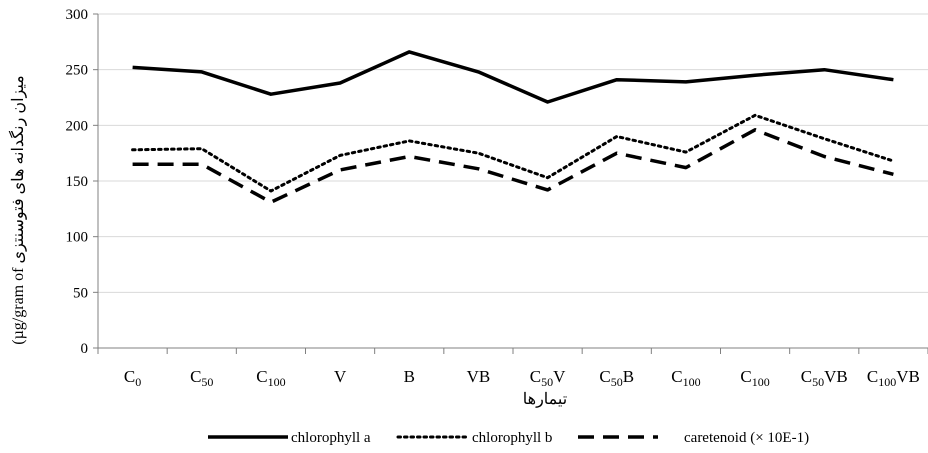  Describe the element at coordinates (746, 438) in the screenshot. I see `legend-label-3: caretenoid (× 10E-1)` at that location.